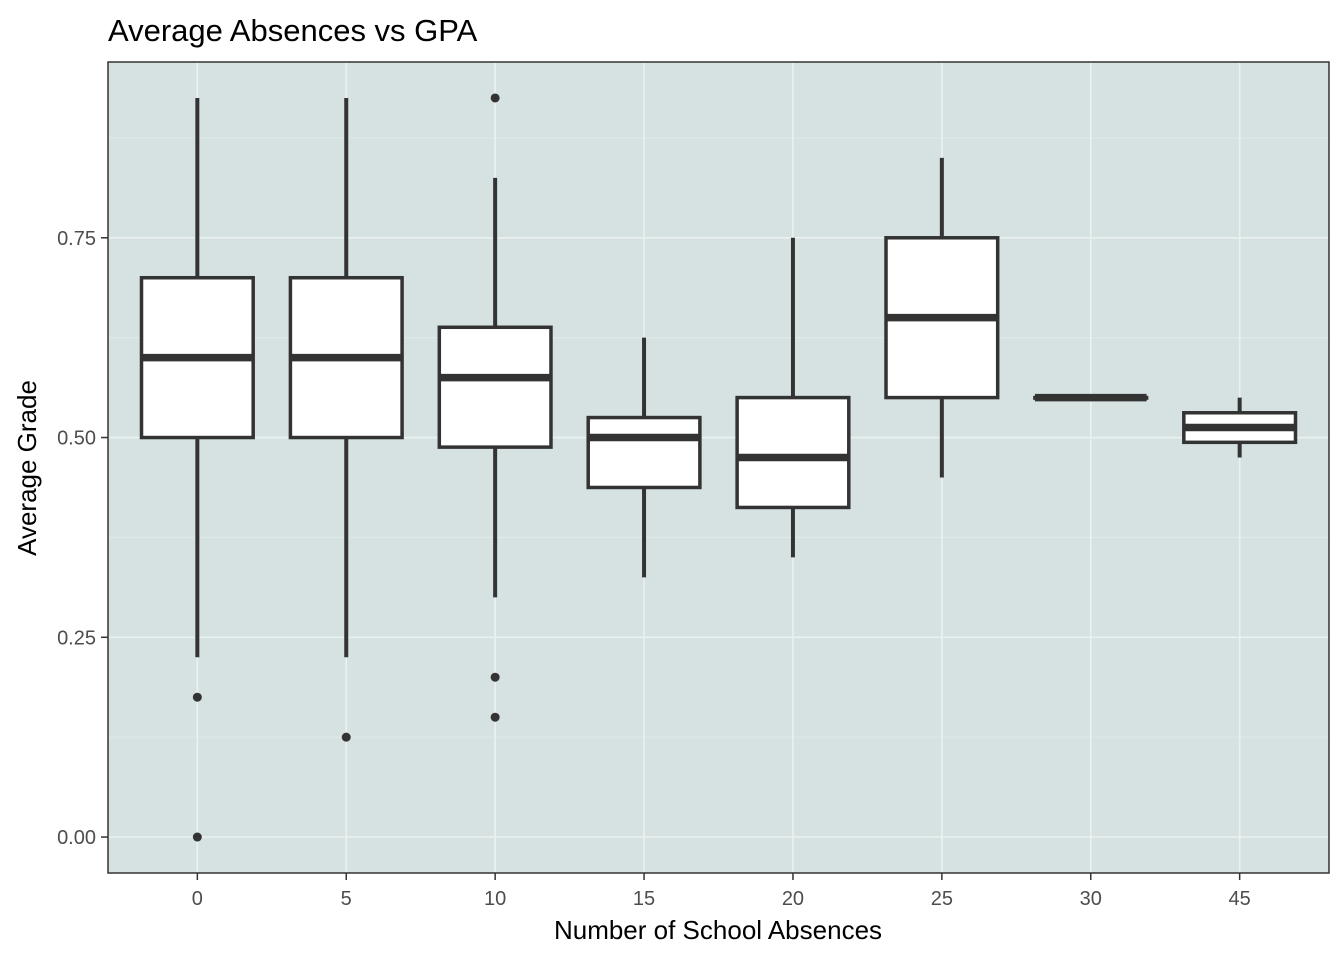  Describe the element at coordinates (644, 899) in the screenshot. I see `x-tick-label: 15` at that location.